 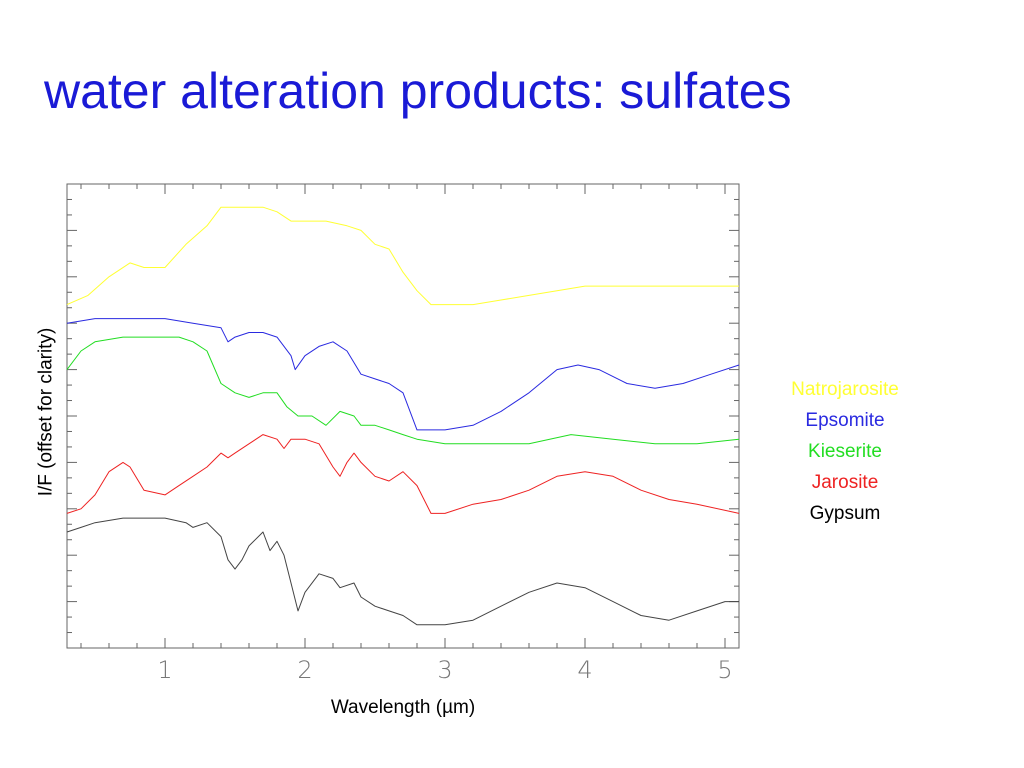 What do you see at coordinates (845, 482) in the screenshot?
I see `legend-entry-jarosite: Jarosite` at bounding box center [845, 482].